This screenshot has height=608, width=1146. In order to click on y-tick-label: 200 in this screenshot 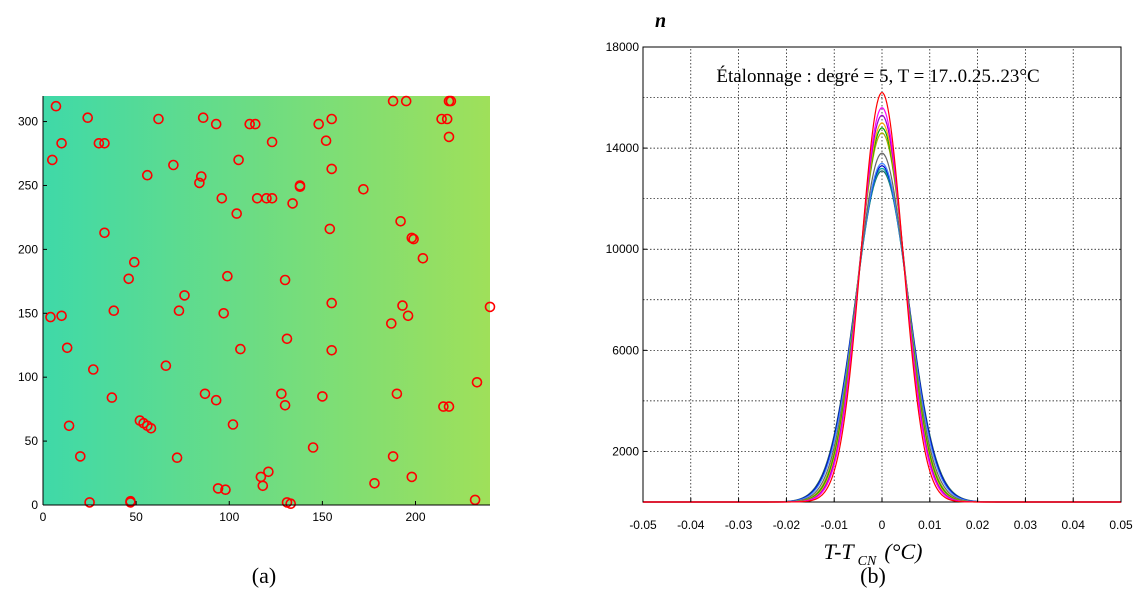, I will do `click(28, 249)`.